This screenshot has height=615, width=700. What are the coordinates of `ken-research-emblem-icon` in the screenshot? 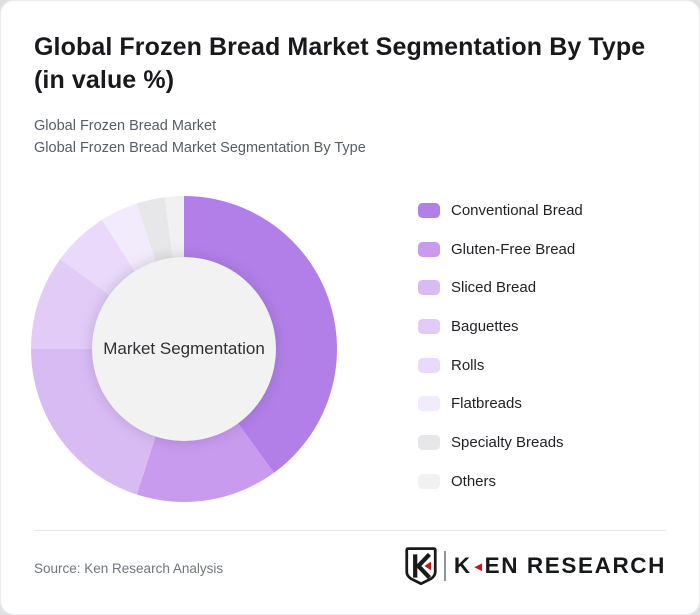 It's located at (421, 566).